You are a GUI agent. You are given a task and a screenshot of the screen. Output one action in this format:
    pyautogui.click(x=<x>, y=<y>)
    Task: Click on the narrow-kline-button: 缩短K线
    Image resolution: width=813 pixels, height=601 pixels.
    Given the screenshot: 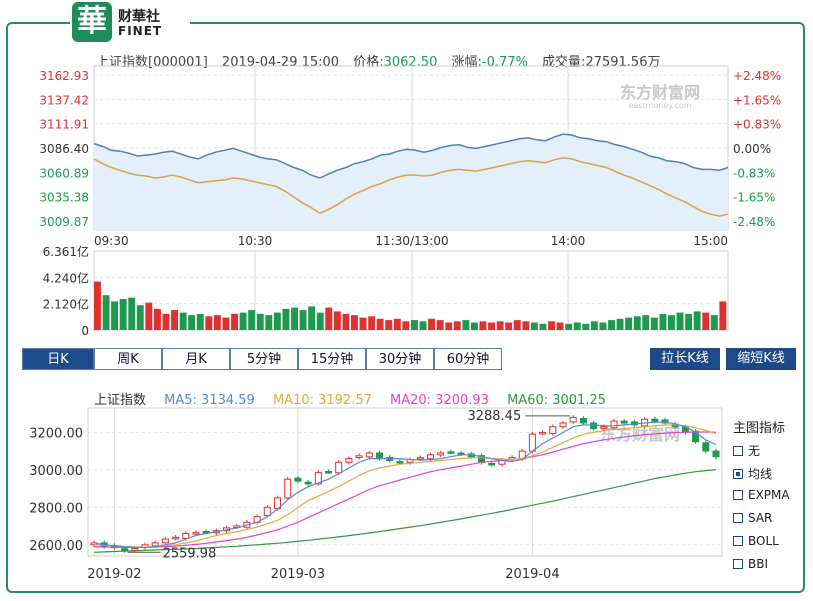 What is the action you would take?
    pyautogui.click(x=761, y=359)
    